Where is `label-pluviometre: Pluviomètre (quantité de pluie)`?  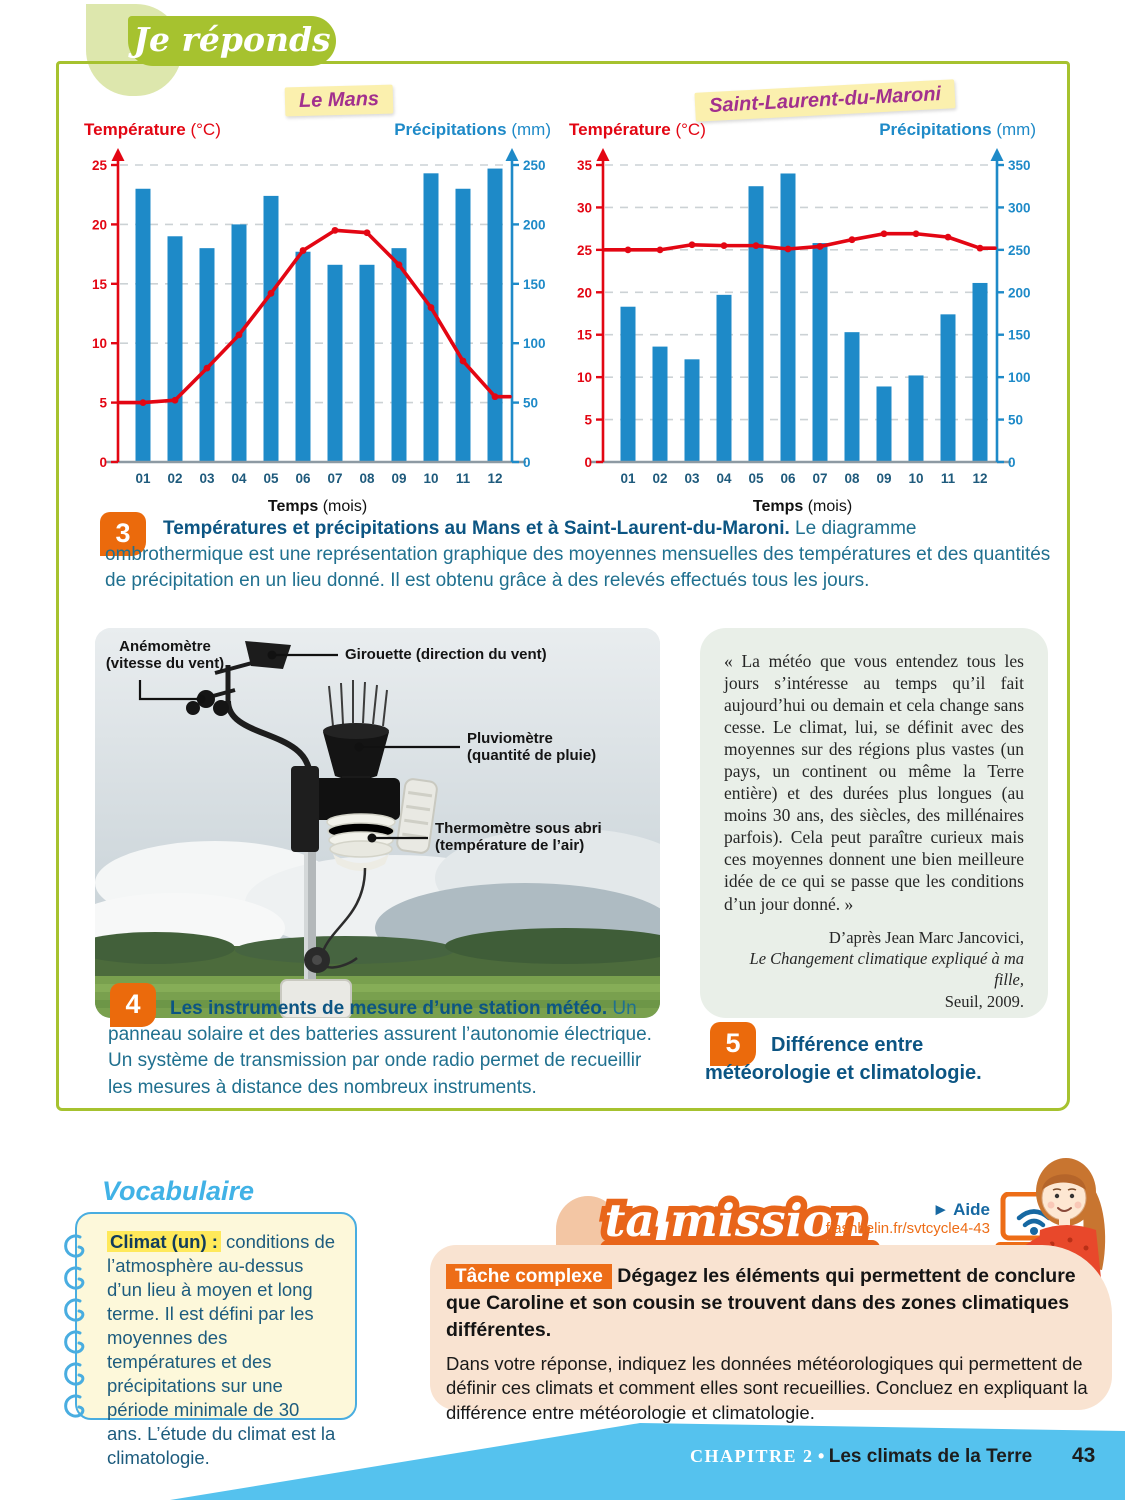 label-pluviometre: Pluviomètre (quantité de pluie) is located at coordinates (532, 747).